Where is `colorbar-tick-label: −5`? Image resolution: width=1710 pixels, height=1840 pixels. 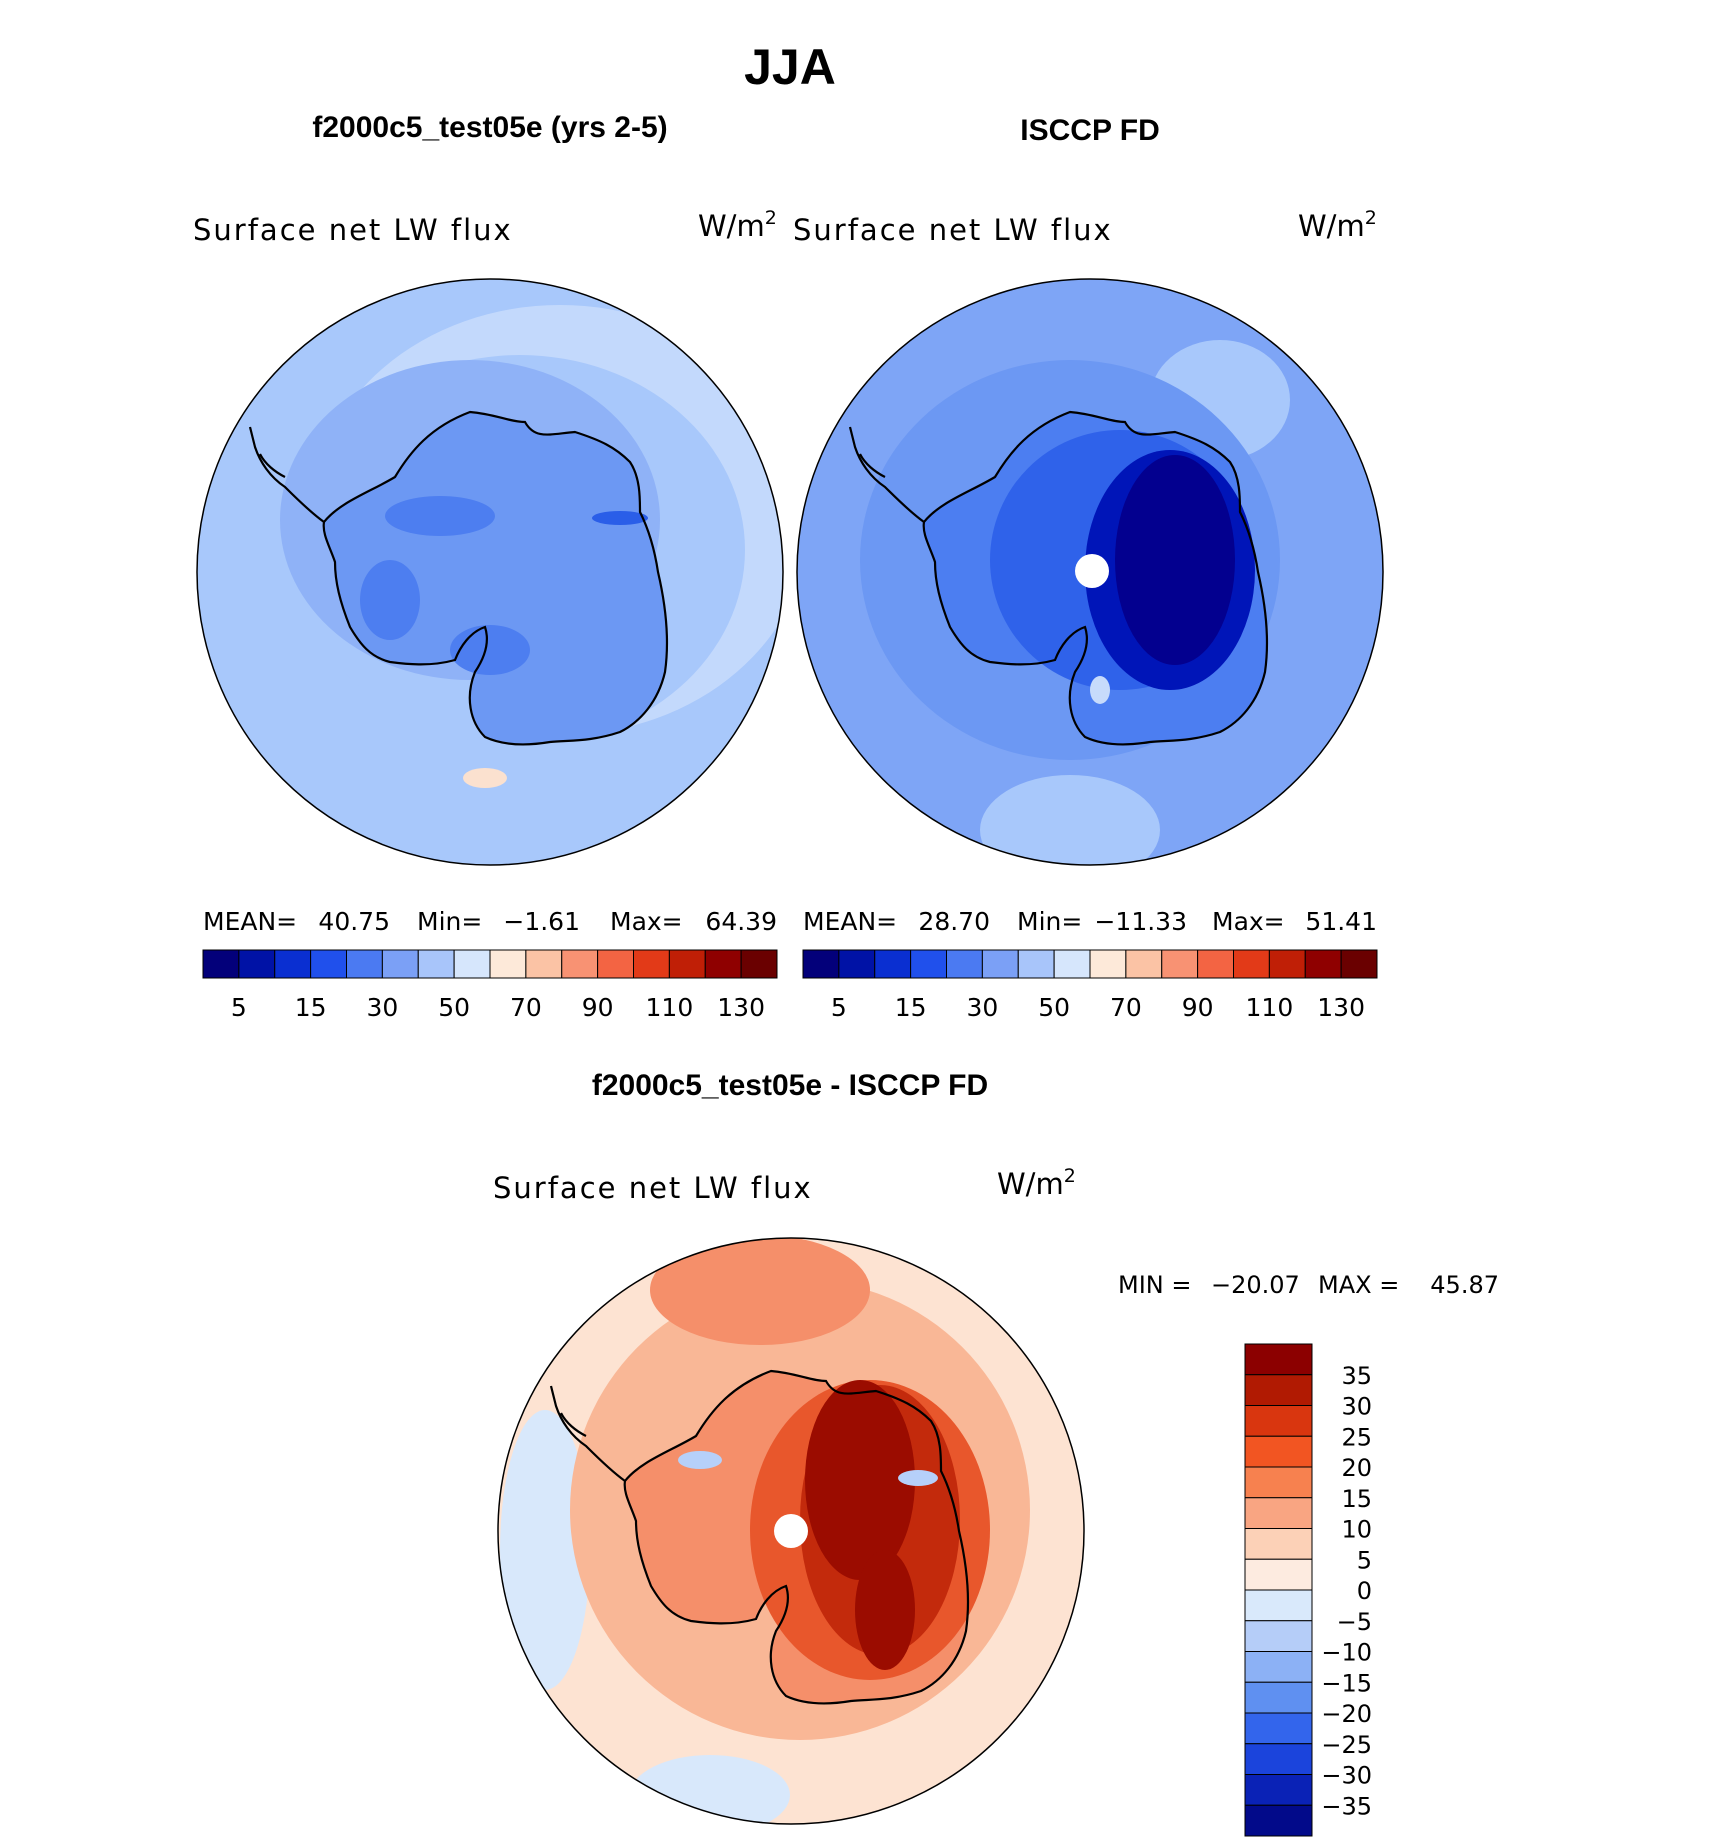 colorbar-tick-label: −5 is located at coordinates (1354, 1622).